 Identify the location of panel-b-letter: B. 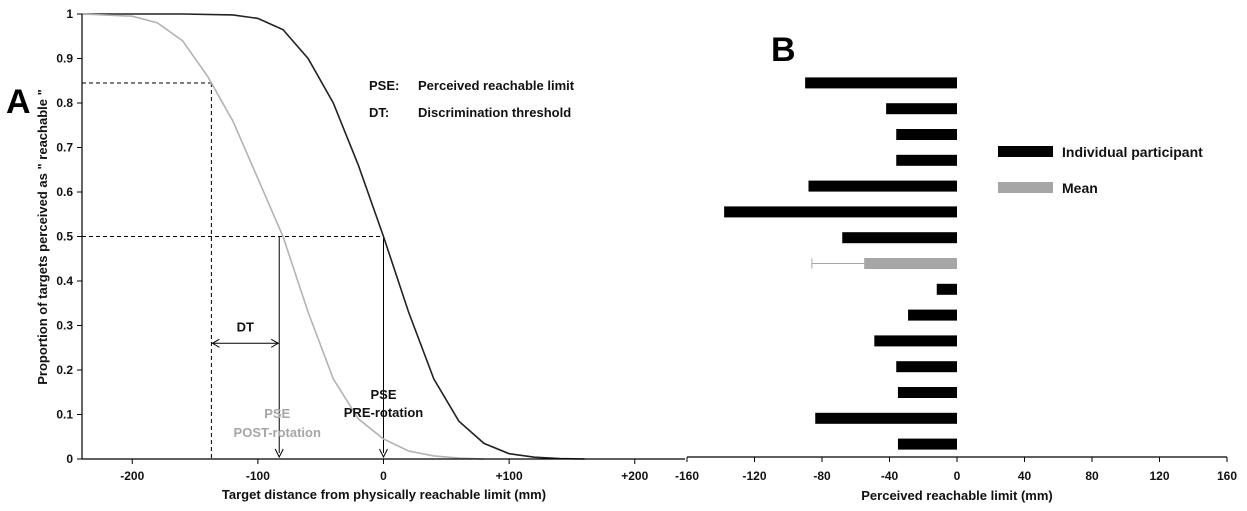
(783, 50).